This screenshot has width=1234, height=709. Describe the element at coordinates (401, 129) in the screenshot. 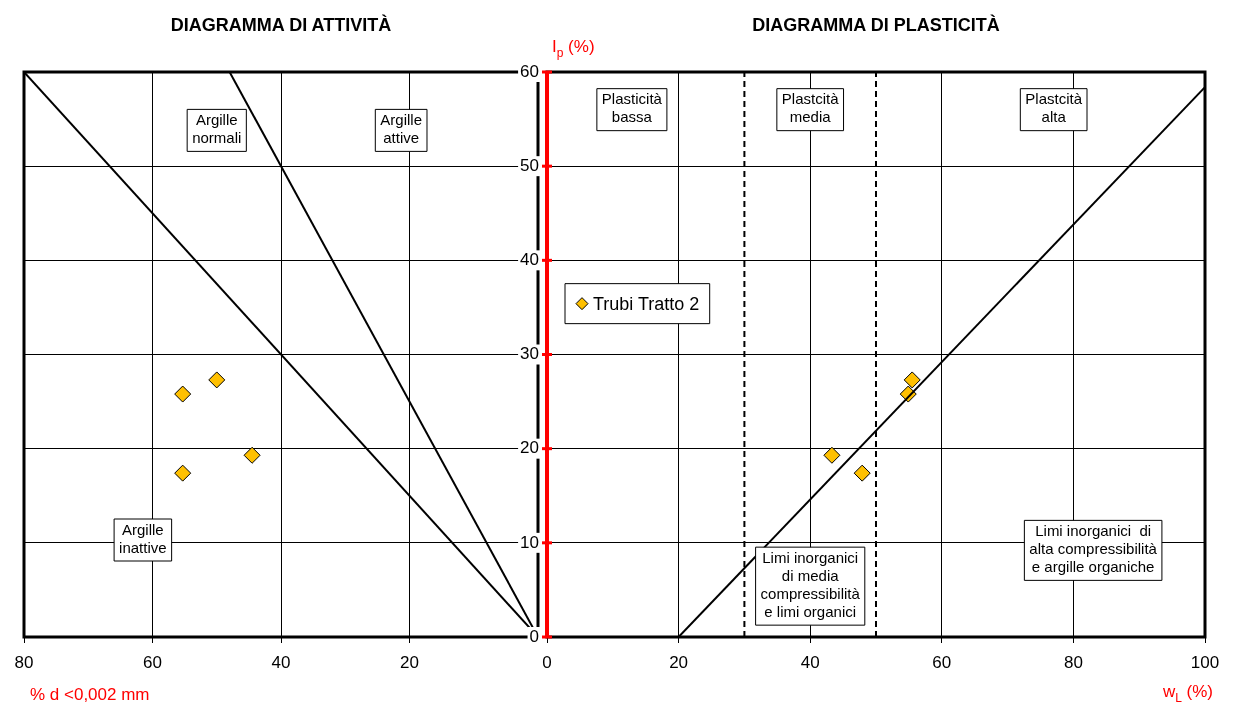

I see `annotation: Argille attive` at that location.